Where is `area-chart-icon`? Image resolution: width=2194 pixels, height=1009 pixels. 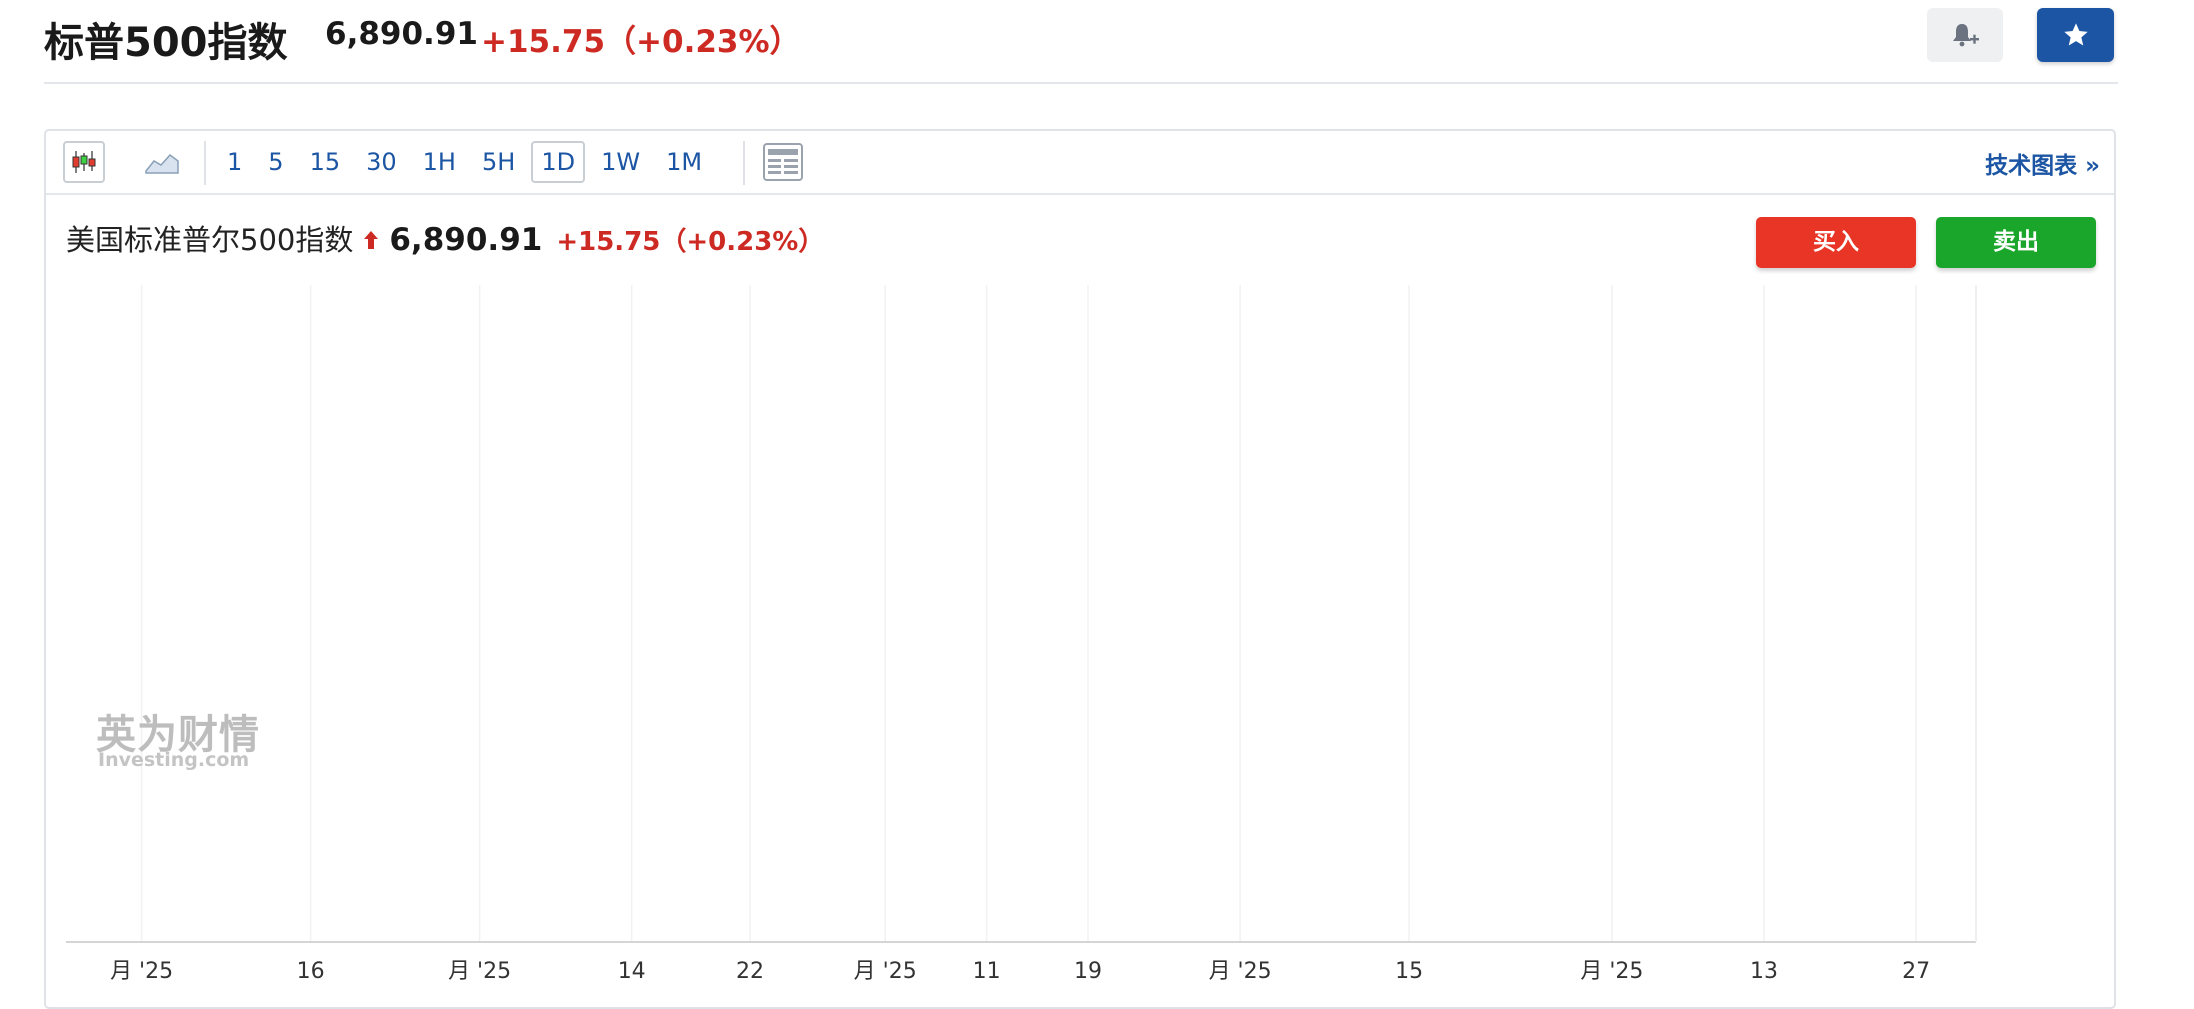
area-chart-icon is located at coordinates (162, 163).